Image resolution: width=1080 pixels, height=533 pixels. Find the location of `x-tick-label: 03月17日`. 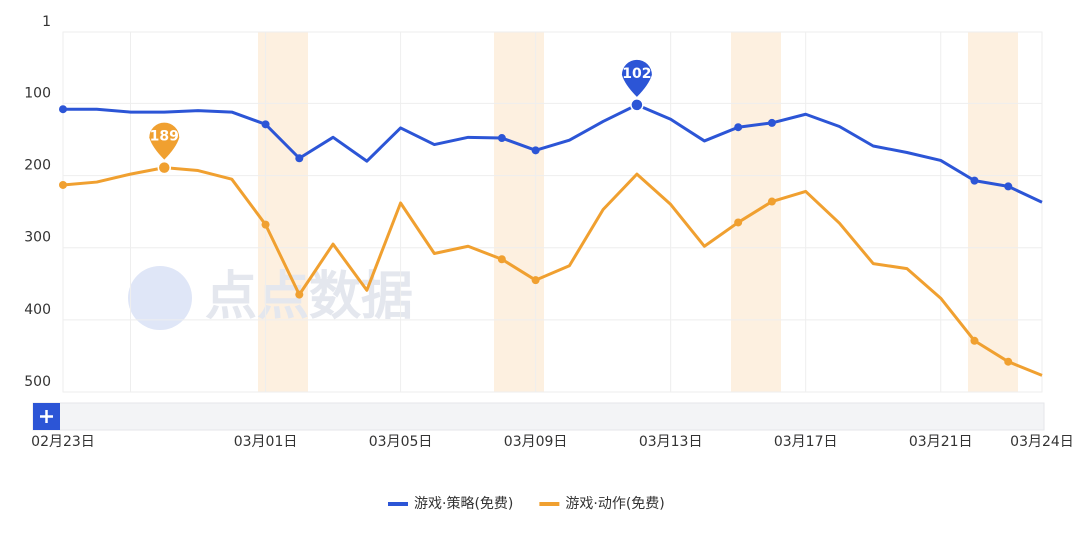

x-tick-label: 03月17日 is located at coordinates (806, 442).